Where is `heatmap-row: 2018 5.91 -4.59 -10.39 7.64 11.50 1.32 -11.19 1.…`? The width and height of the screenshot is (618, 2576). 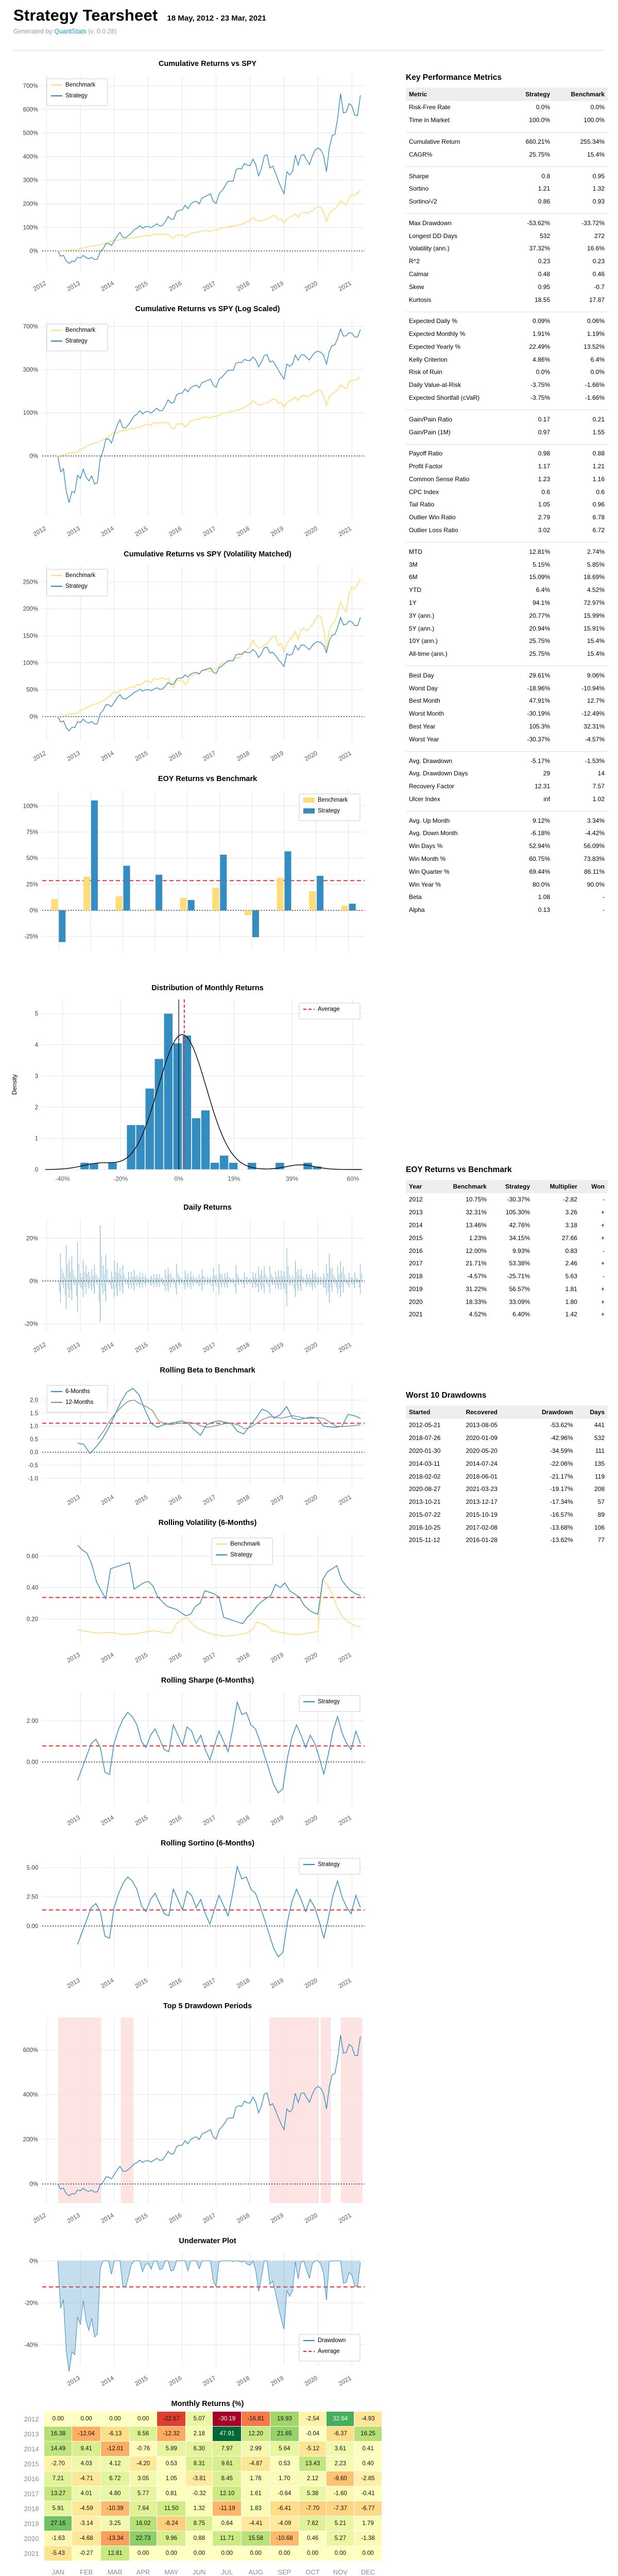 heatmap-row: 2018 5.91 -4.59 -10.39 7.64 11.50 1.32 -11.19 1.… is located at coordinates (200, 2508).